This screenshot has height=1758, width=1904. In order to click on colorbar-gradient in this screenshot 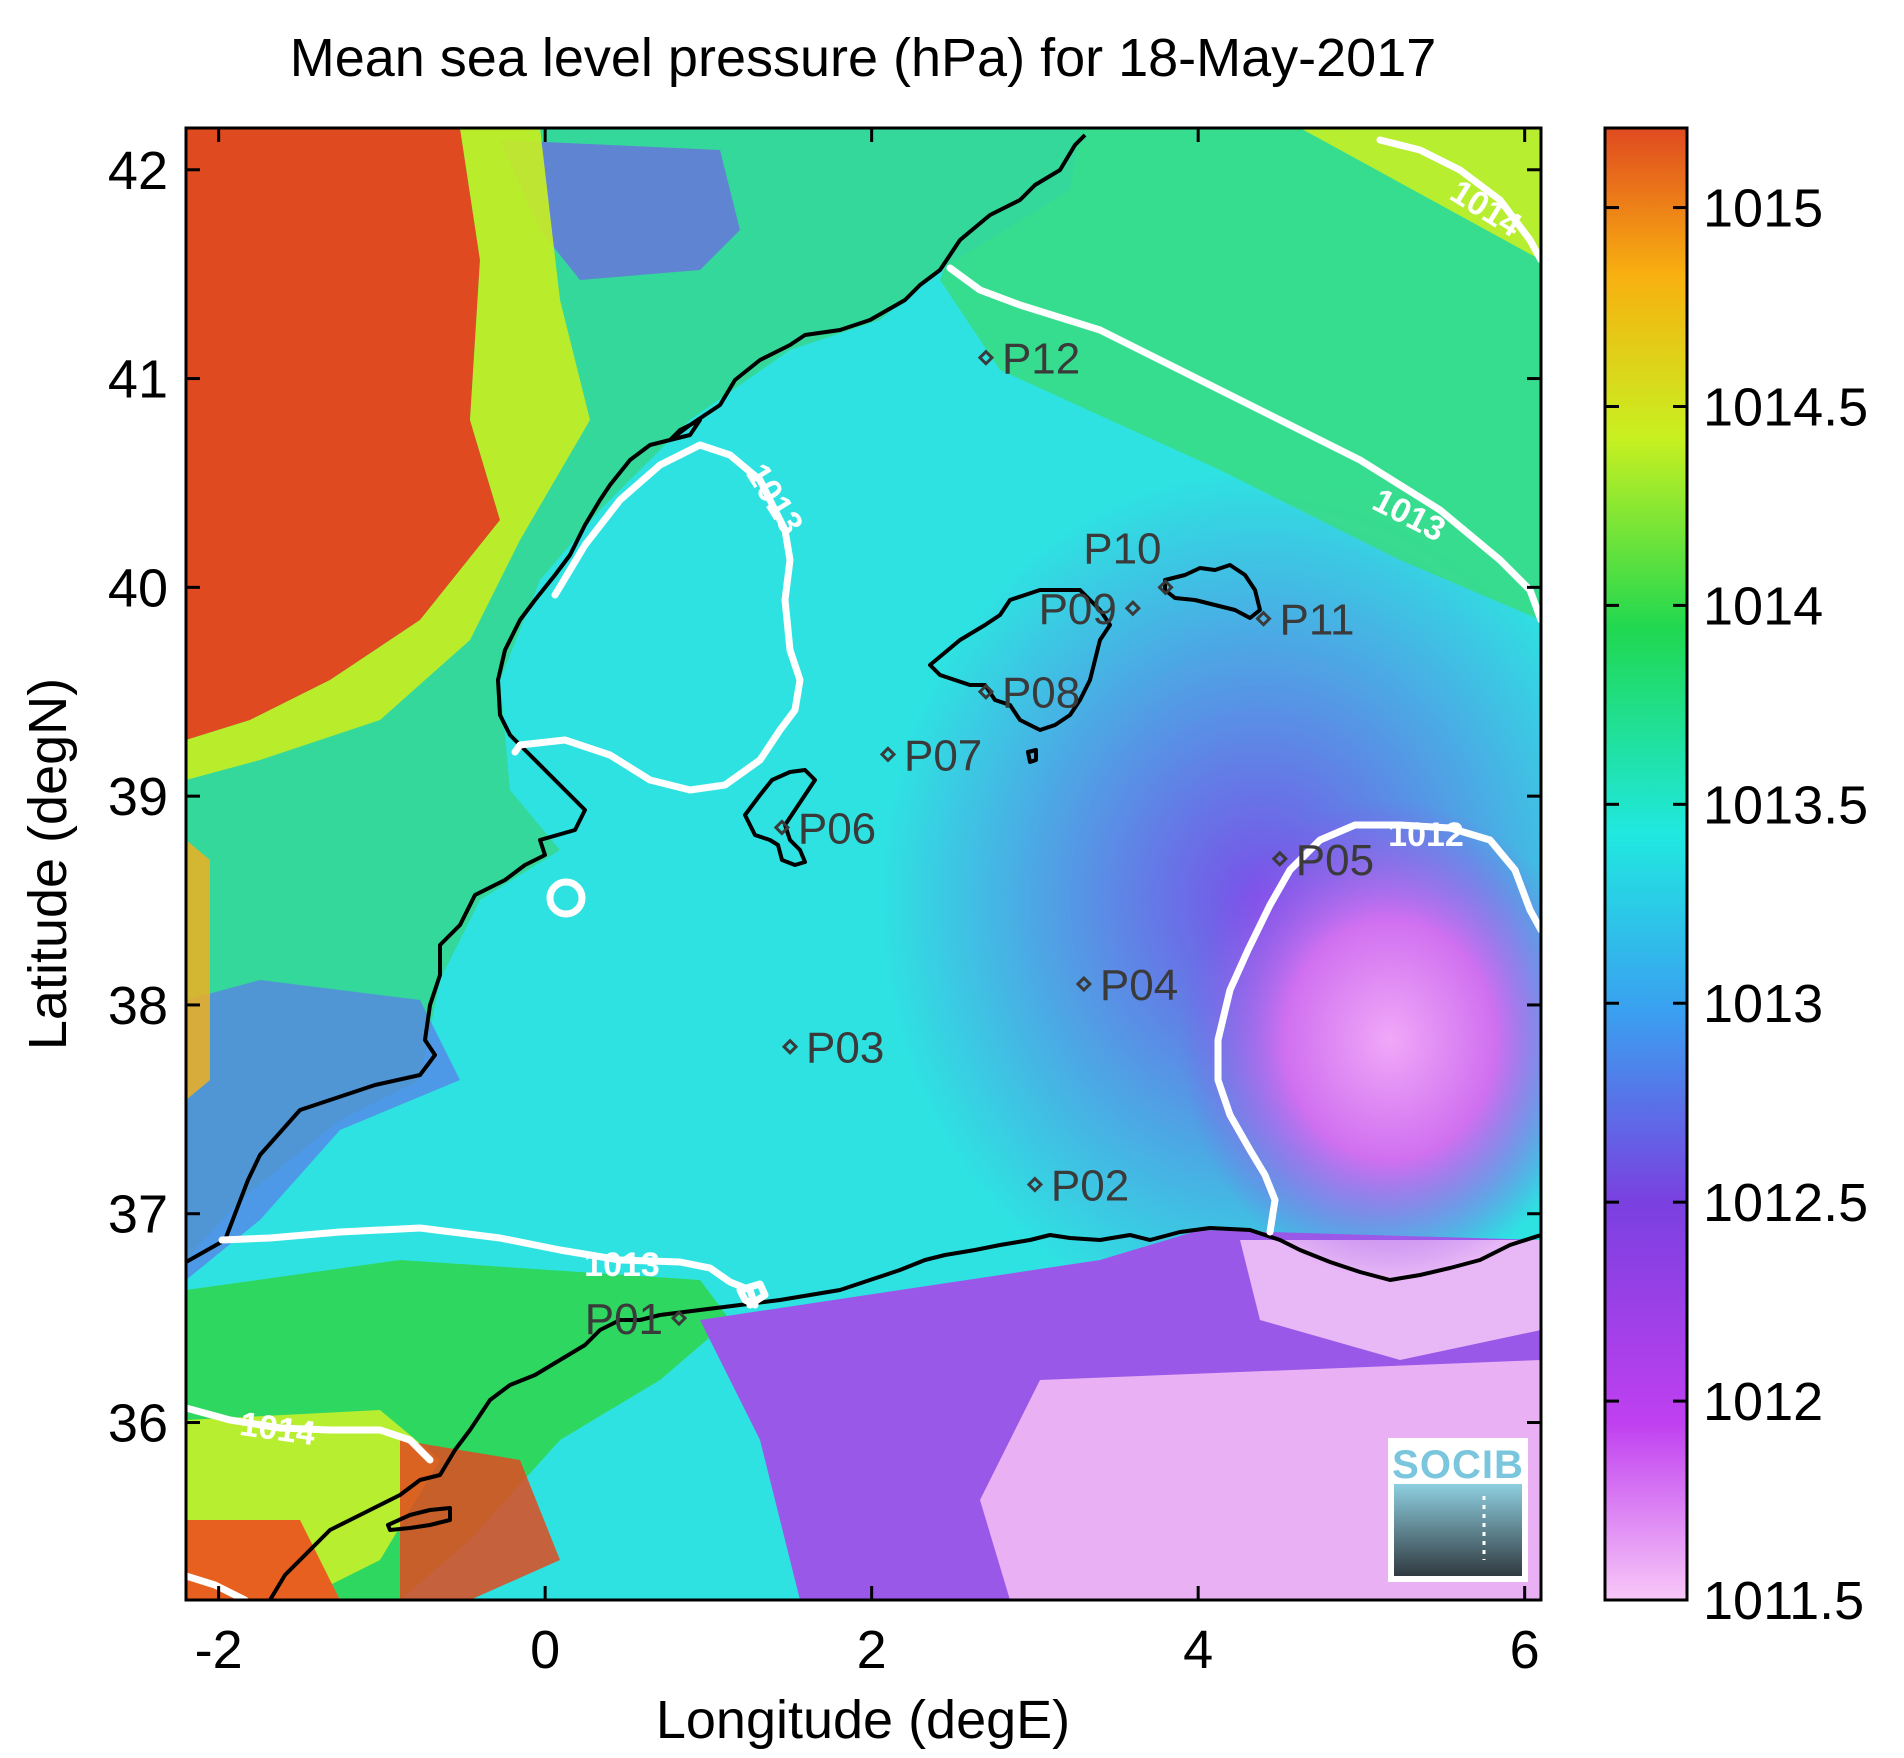, I will do `click(1646, 864)`.